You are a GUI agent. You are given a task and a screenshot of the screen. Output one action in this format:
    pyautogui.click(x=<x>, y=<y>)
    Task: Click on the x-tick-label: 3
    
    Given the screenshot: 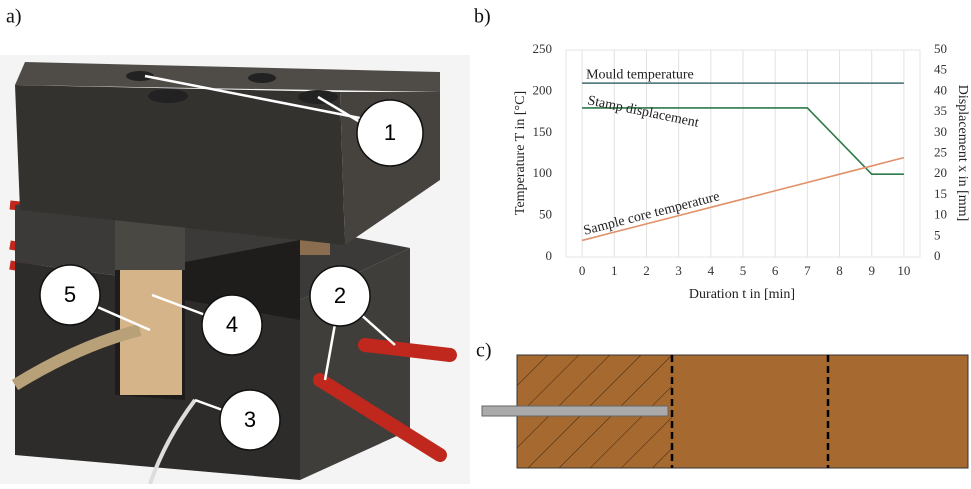 What is the action you would take?
    pyautogui.click(x=678, y=270)
    